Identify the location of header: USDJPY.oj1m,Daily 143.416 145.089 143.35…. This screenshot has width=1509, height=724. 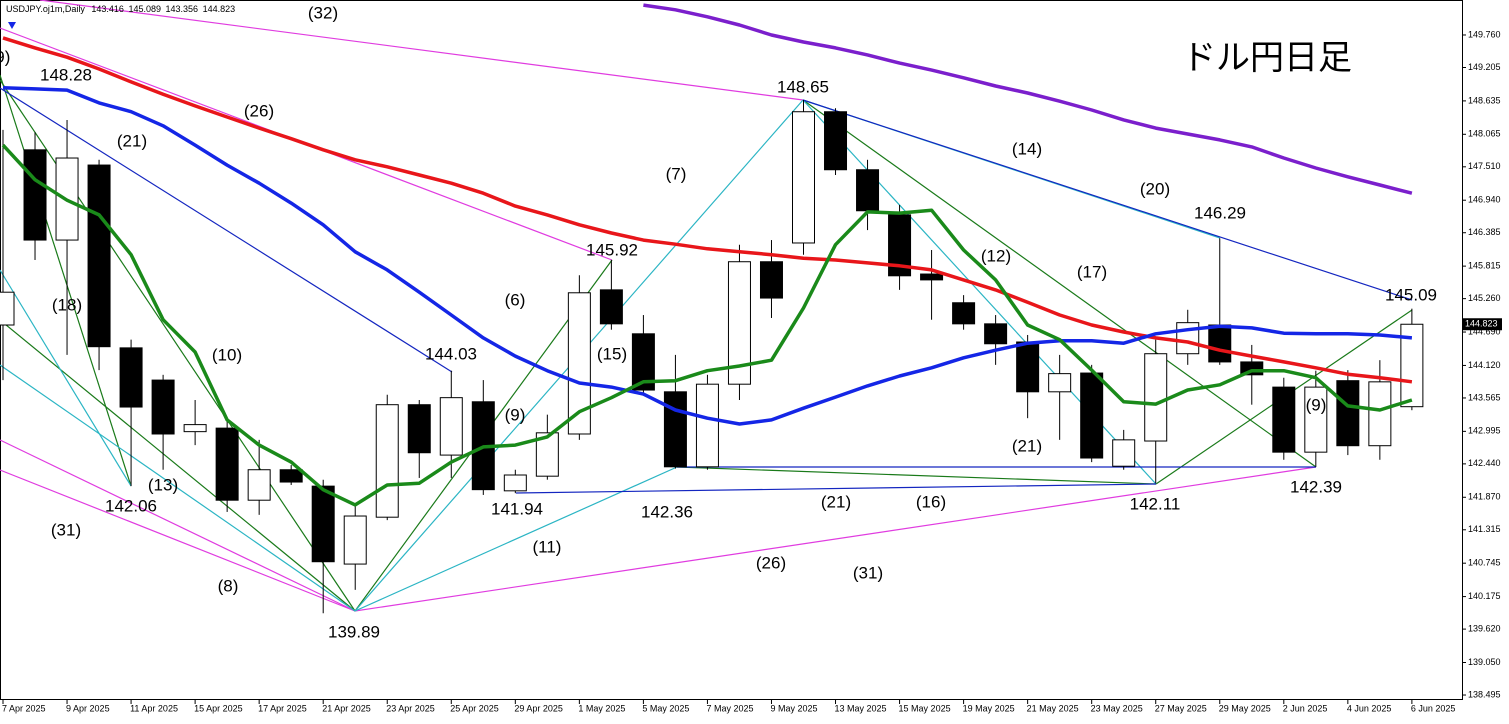
(120, 9).